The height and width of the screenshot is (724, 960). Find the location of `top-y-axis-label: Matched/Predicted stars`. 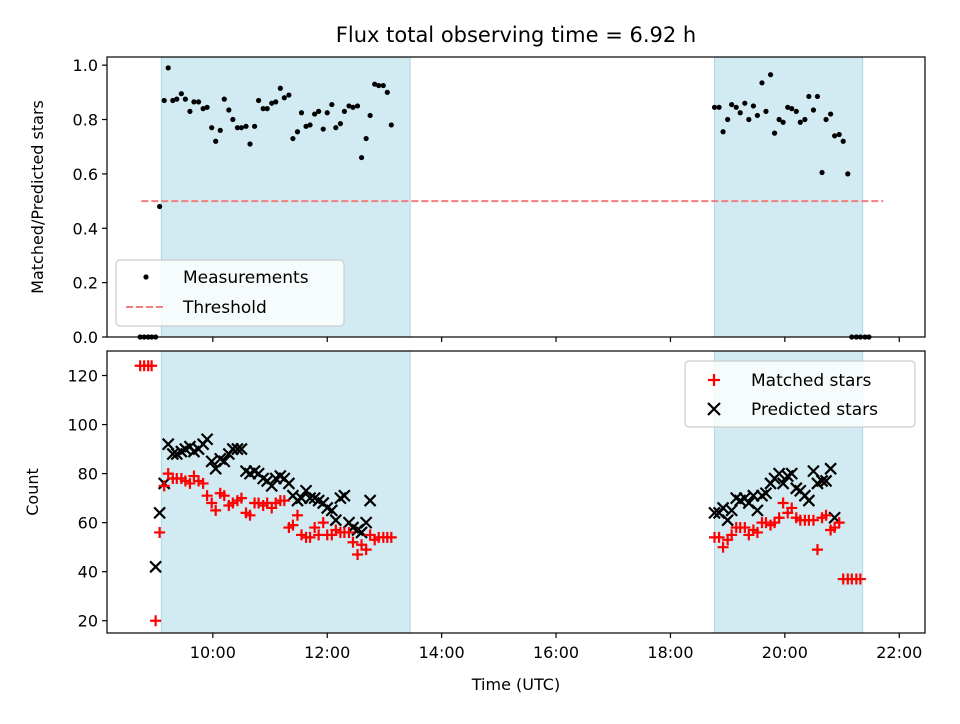

top-y-axis-label: Matched/Predicted stars is located at coordinates (37, 197).